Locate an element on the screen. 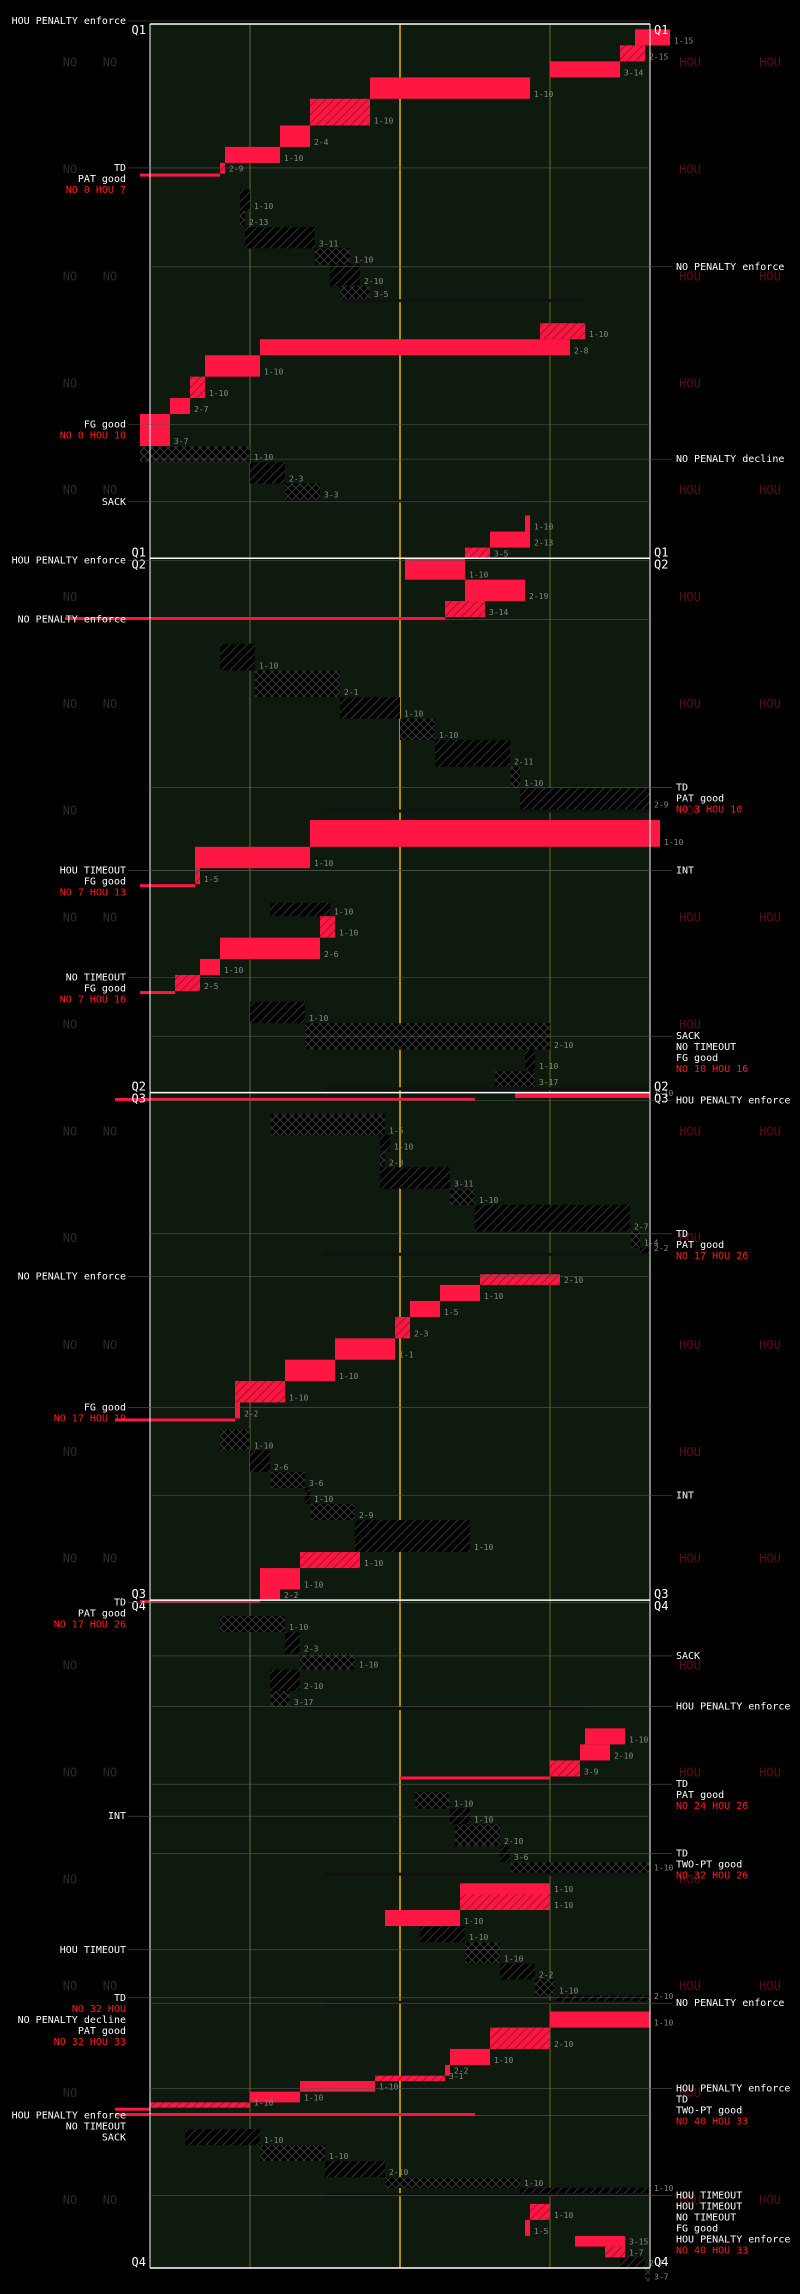 The height and width of the screenshot is (2294, 800). down-distance-label: 2-7 is located at coordinates (201, 409).